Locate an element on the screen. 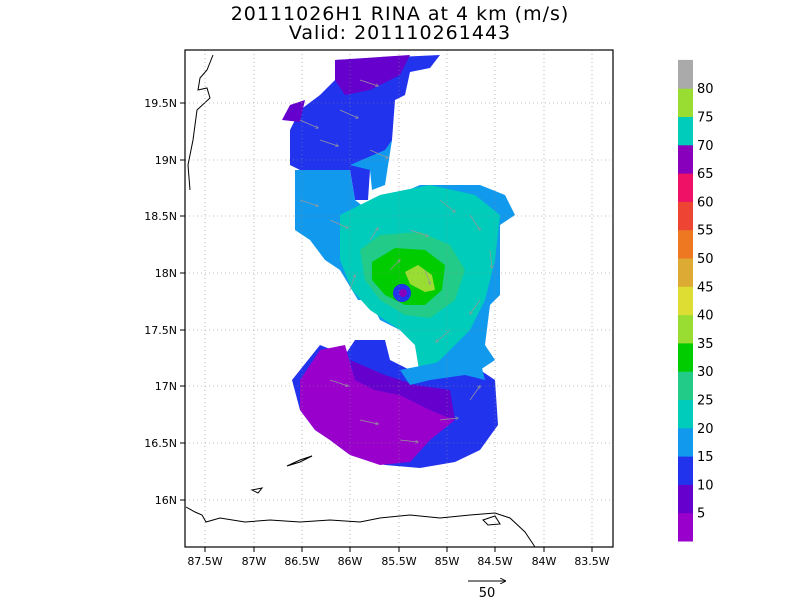  colorbar-label: 65 is located at coordinates (705, 174).